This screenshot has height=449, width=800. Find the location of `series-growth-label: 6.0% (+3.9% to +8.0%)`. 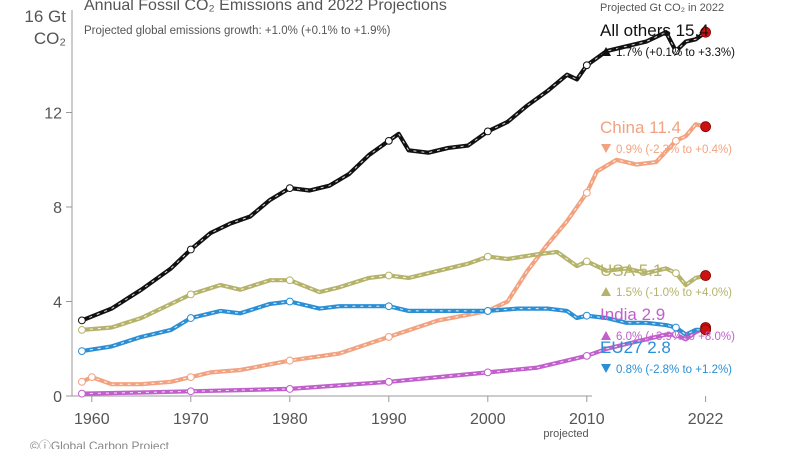

series-growth-label: 6.0% (+3.9% to +8.0%) is located at coordinates (675, 337).